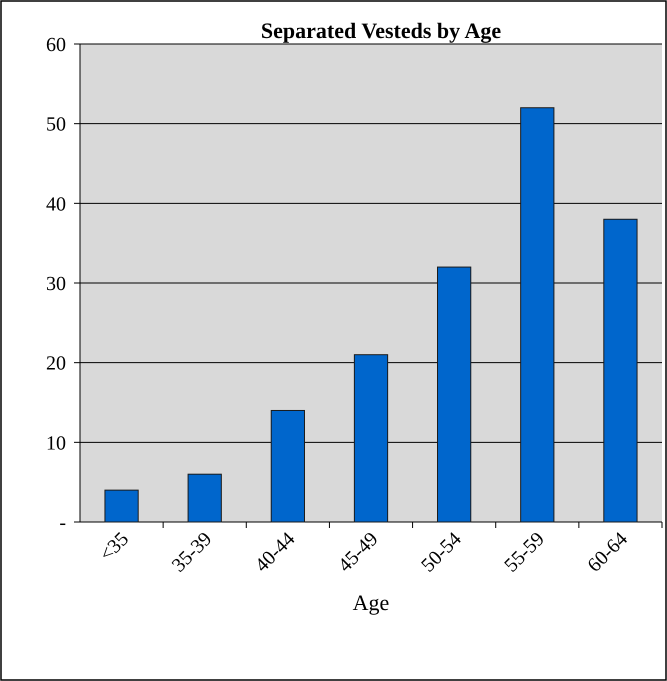  Describe the element at coordinates (56, 125) in the screenshot. I see `y-tick-label: 50` at that location.